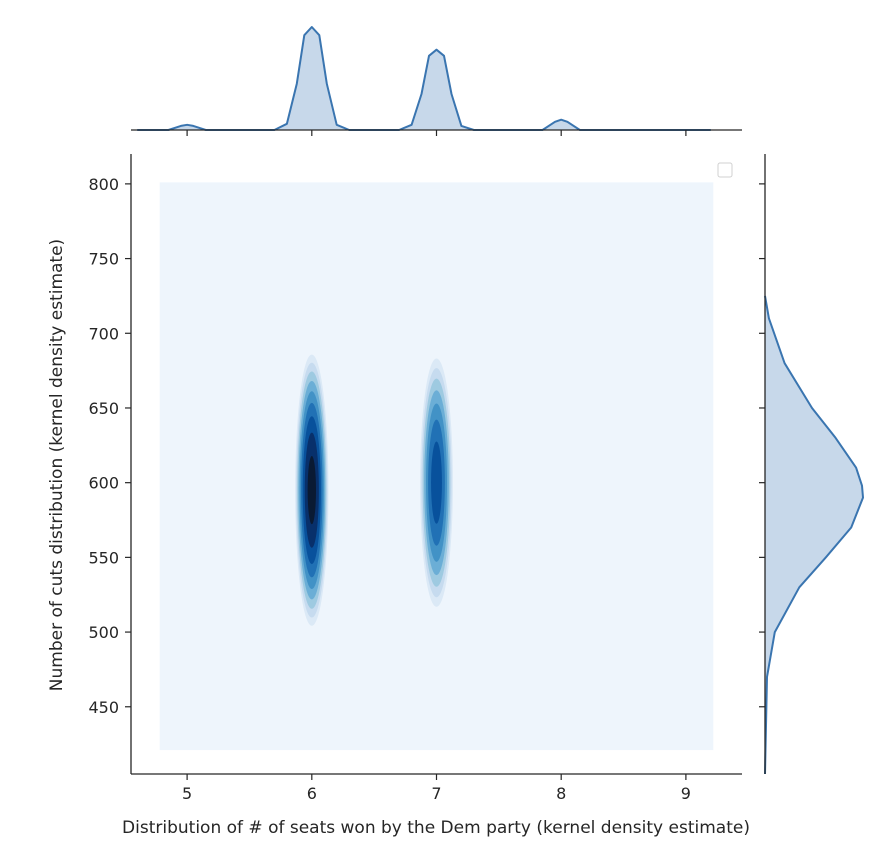 Image resolution: width=892 pixels, height=852 pixels. Describe the element at coordinates (103, 333) in the screenshot. I see `y-tick-label: 700` at that location.